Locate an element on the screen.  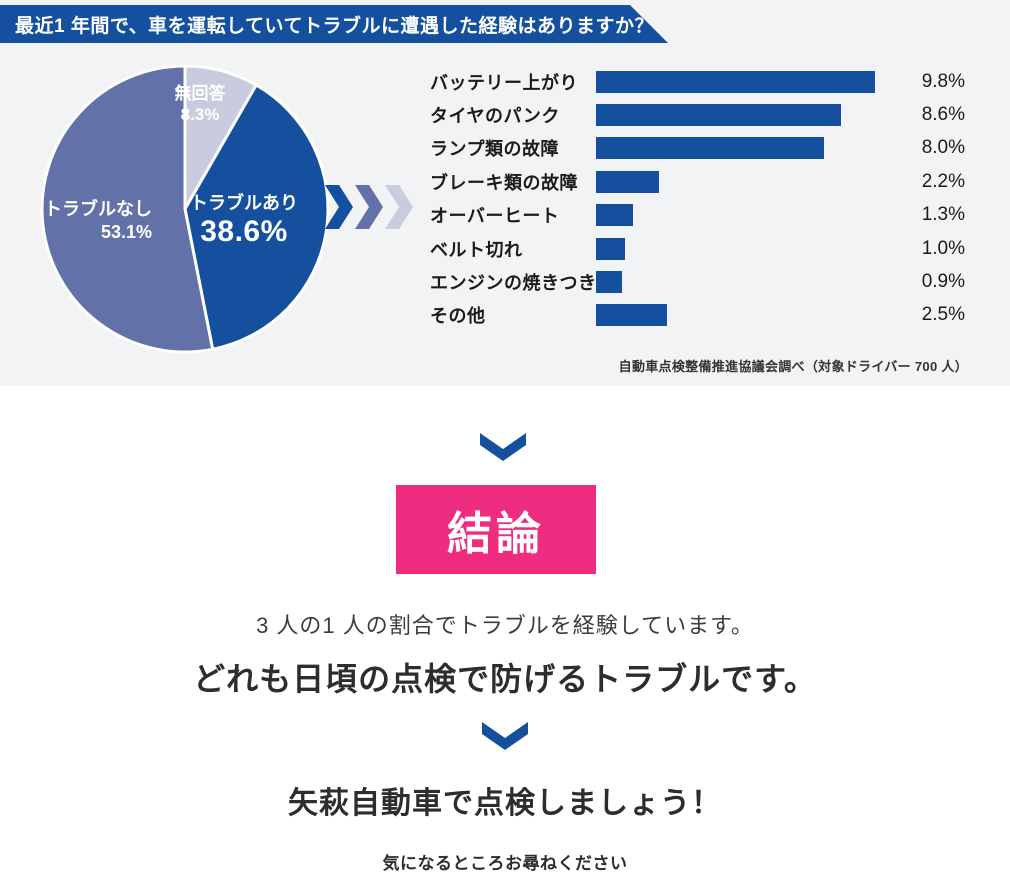
bar-value: 9.8% is located at coordinates (943, 81).